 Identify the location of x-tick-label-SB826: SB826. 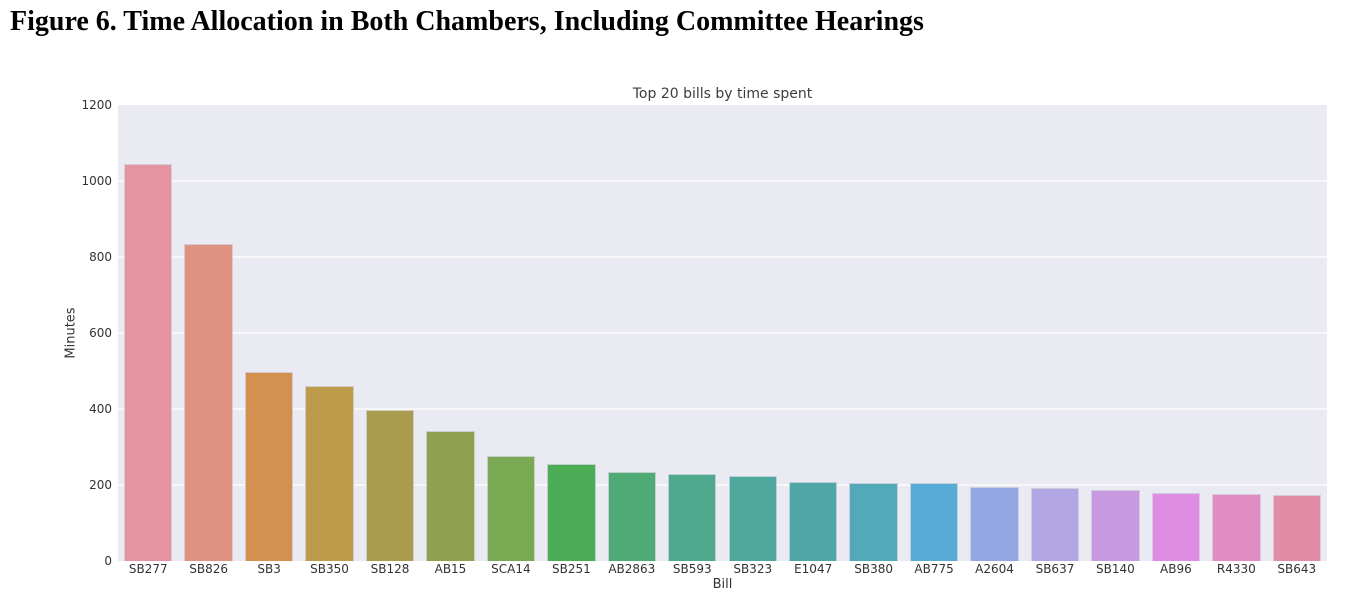
(209, 569).